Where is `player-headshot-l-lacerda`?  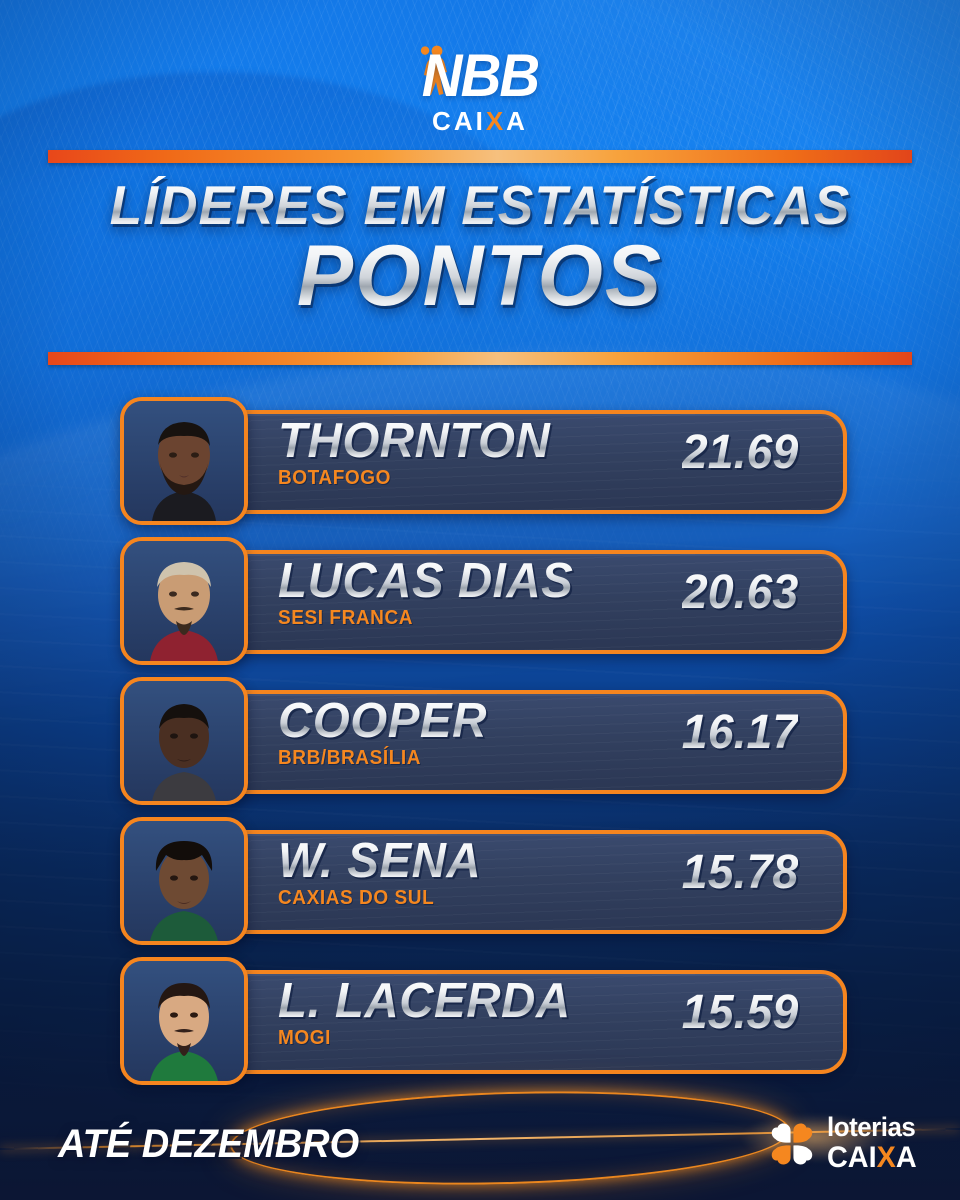
player-headshot-l-lacerda is located at coordinates (184, 1021).